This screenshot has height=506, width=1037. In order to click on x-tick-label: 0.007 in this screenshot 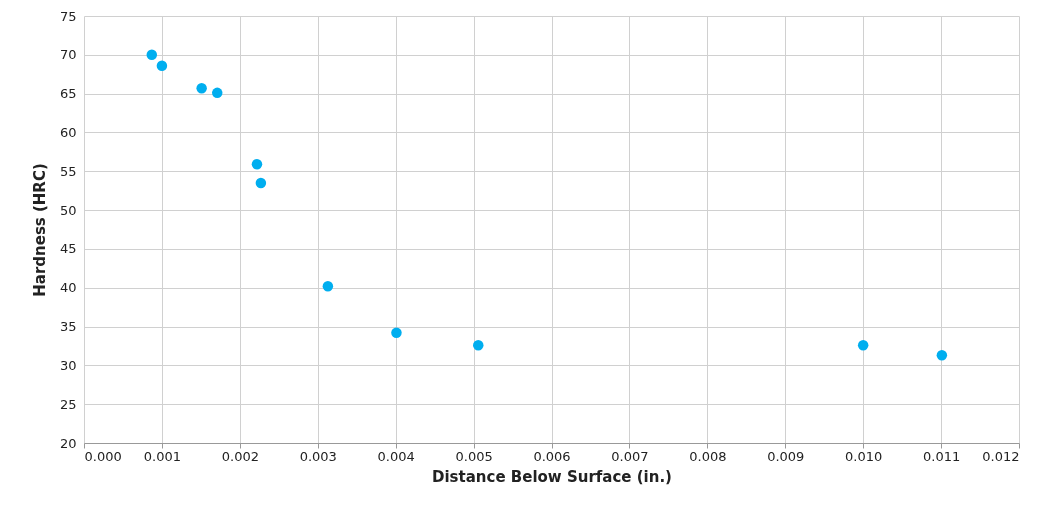, I will do `click(630, 456)`.